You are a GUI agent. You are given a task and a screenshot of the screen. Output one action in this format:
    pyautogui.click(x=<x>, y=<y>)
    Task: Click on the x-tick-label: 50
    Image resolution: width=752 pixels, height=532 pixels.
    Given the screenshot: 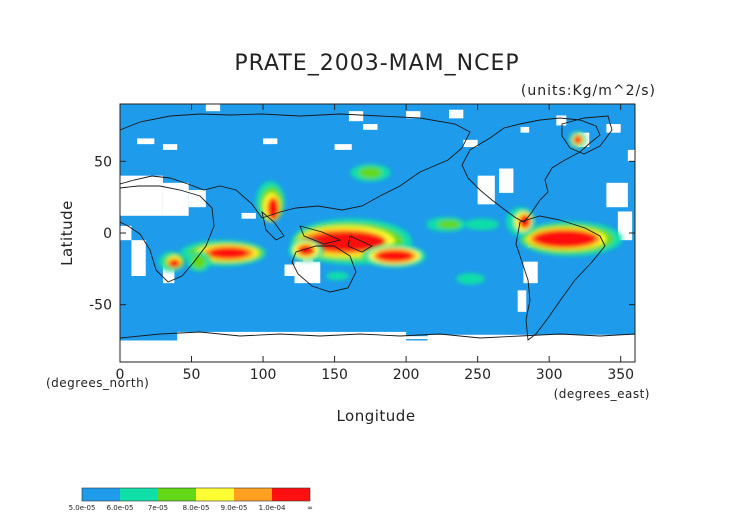 What is the action you would take?
    pyautogui.click(x=192, y=375)
    